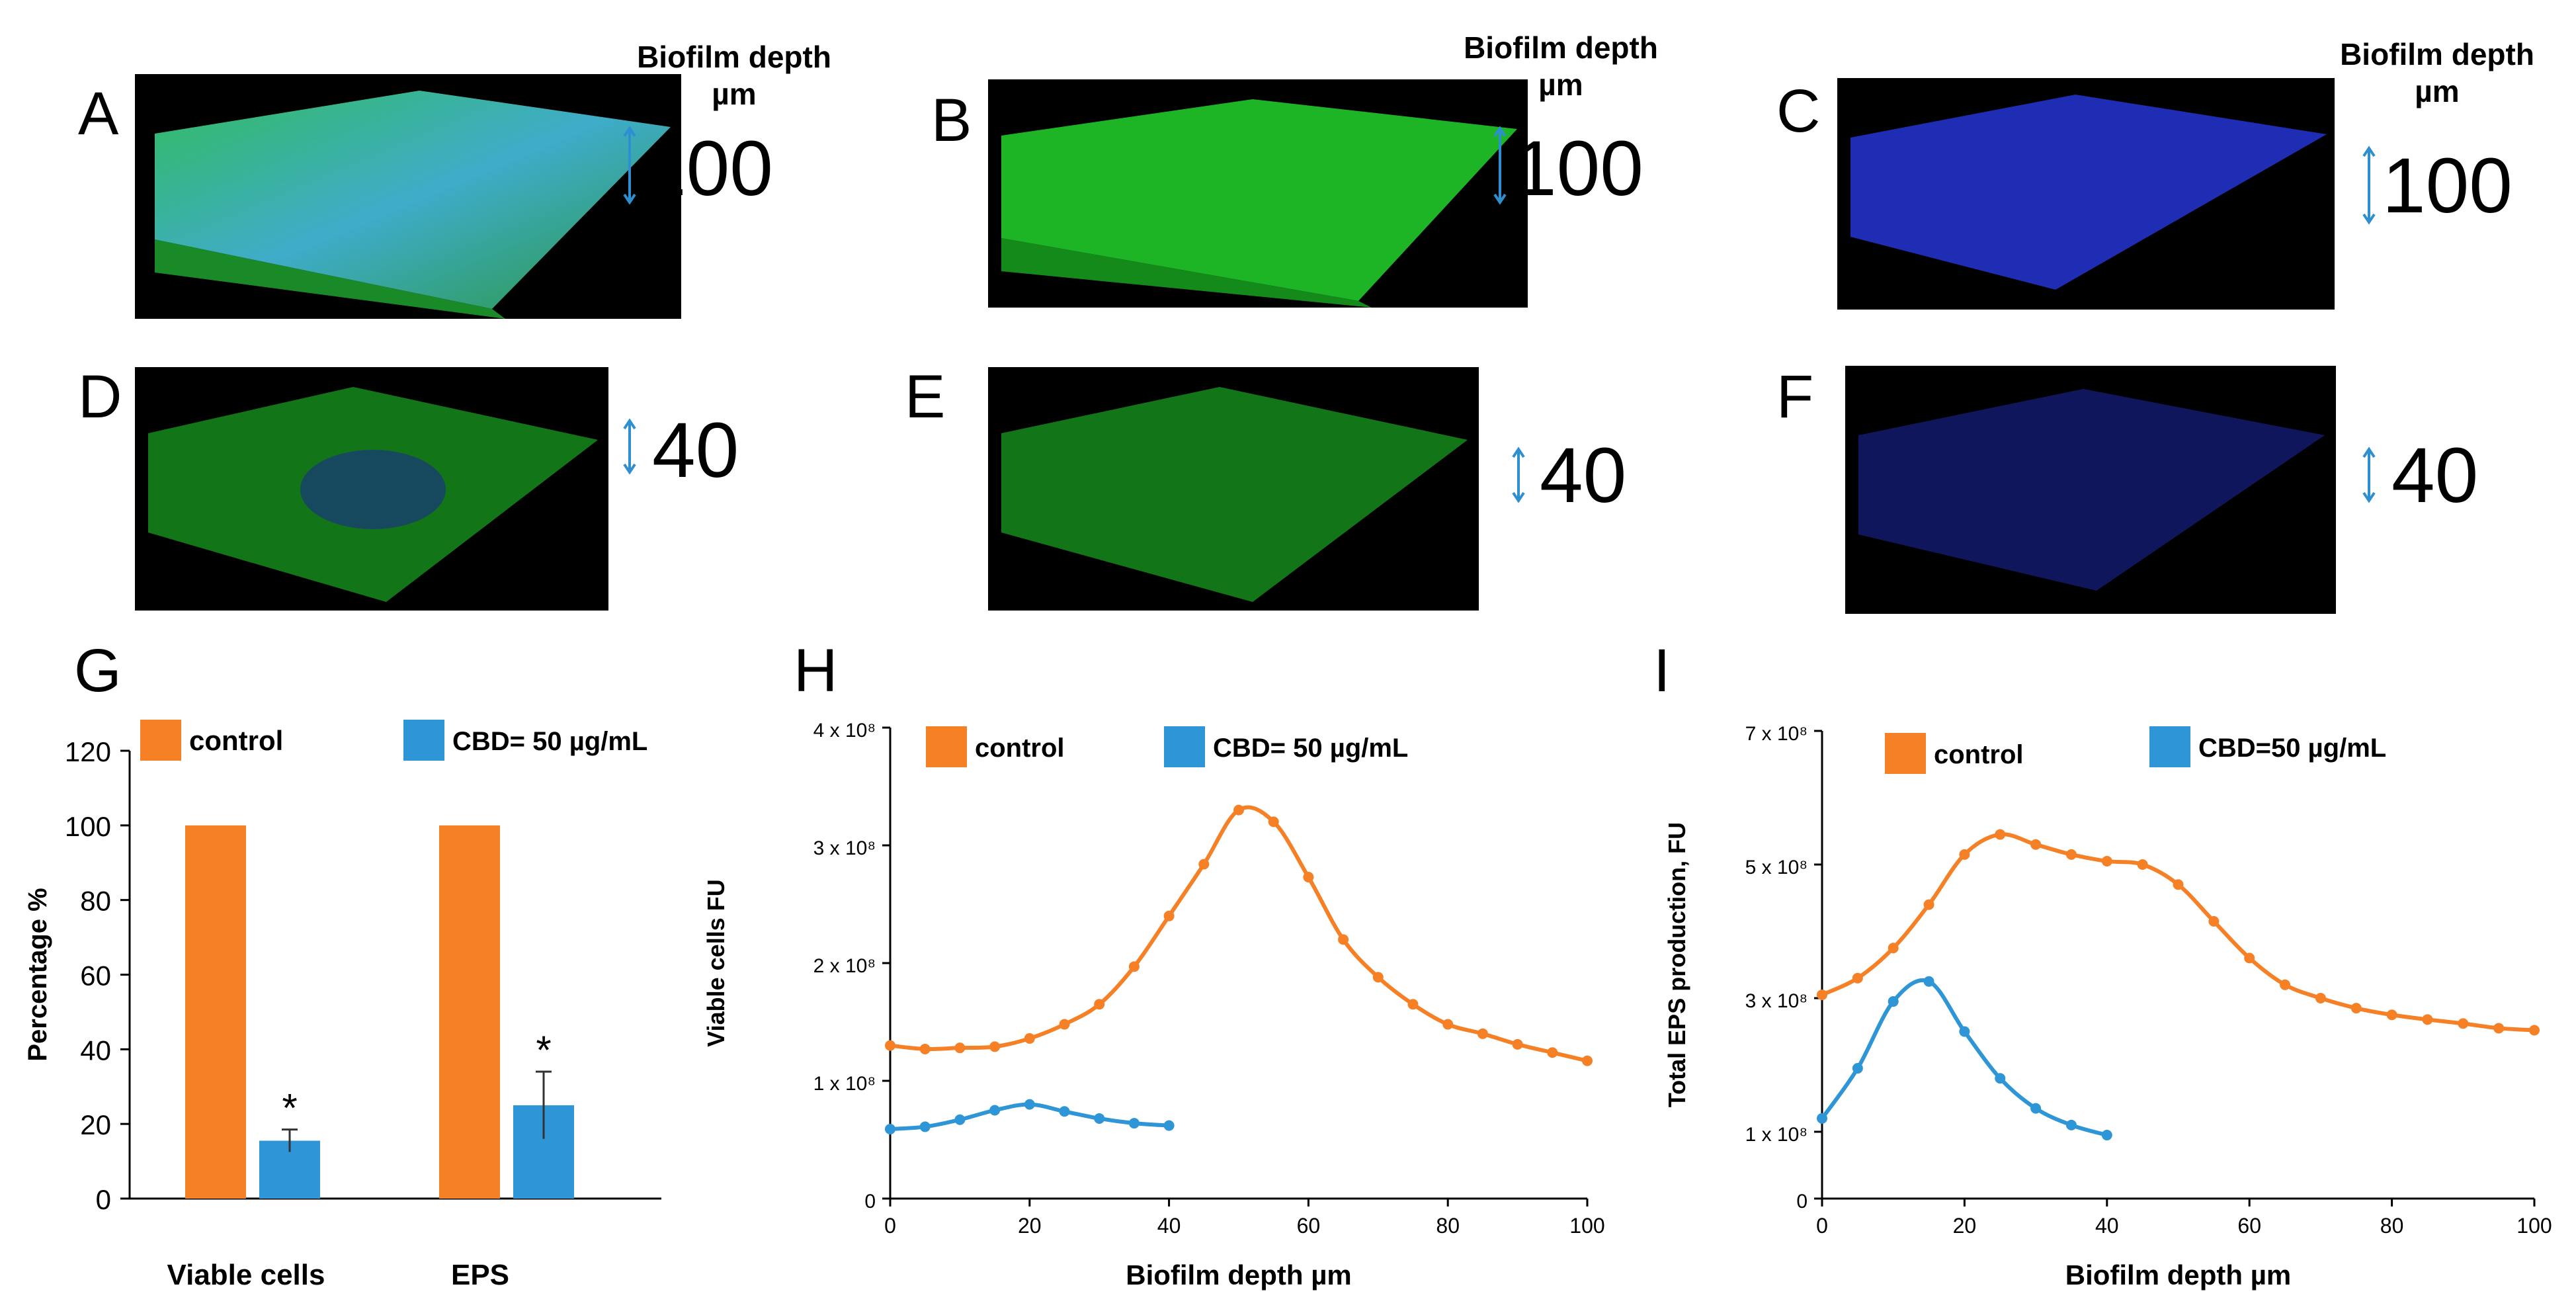  Describe the element at coordinates (95, 901) in the screenshot. I see `g-ytick-label-4: 80` at that location.